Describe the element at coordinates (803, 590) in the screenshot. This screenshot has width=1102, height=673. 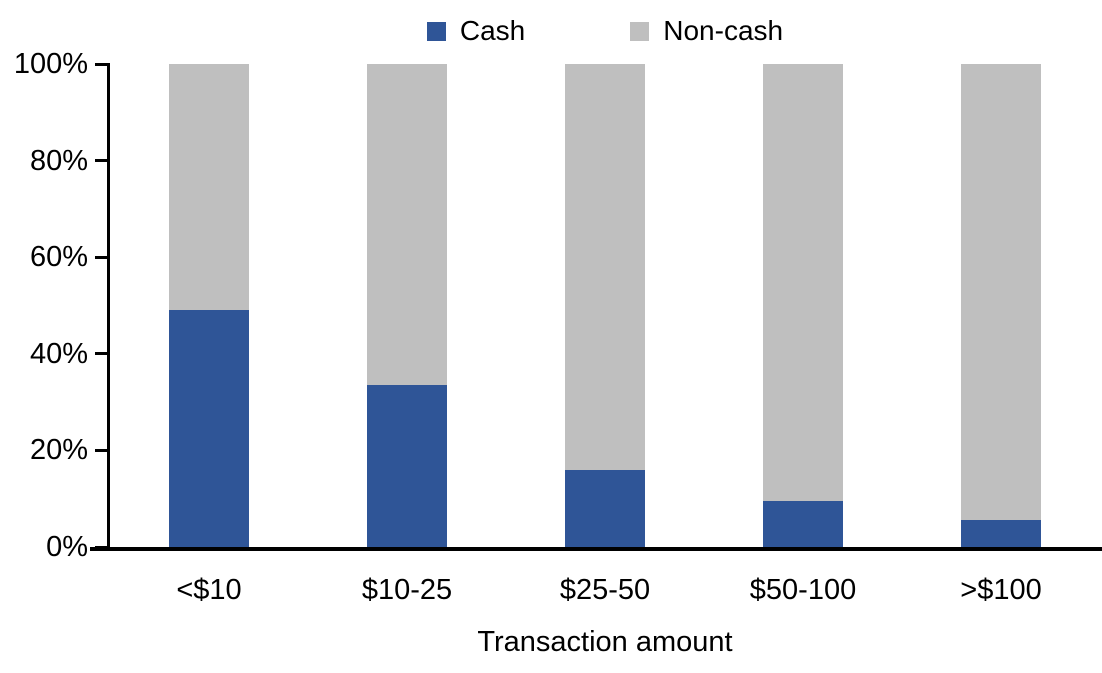
I see `x-category-label-3: $50-100` at that location.